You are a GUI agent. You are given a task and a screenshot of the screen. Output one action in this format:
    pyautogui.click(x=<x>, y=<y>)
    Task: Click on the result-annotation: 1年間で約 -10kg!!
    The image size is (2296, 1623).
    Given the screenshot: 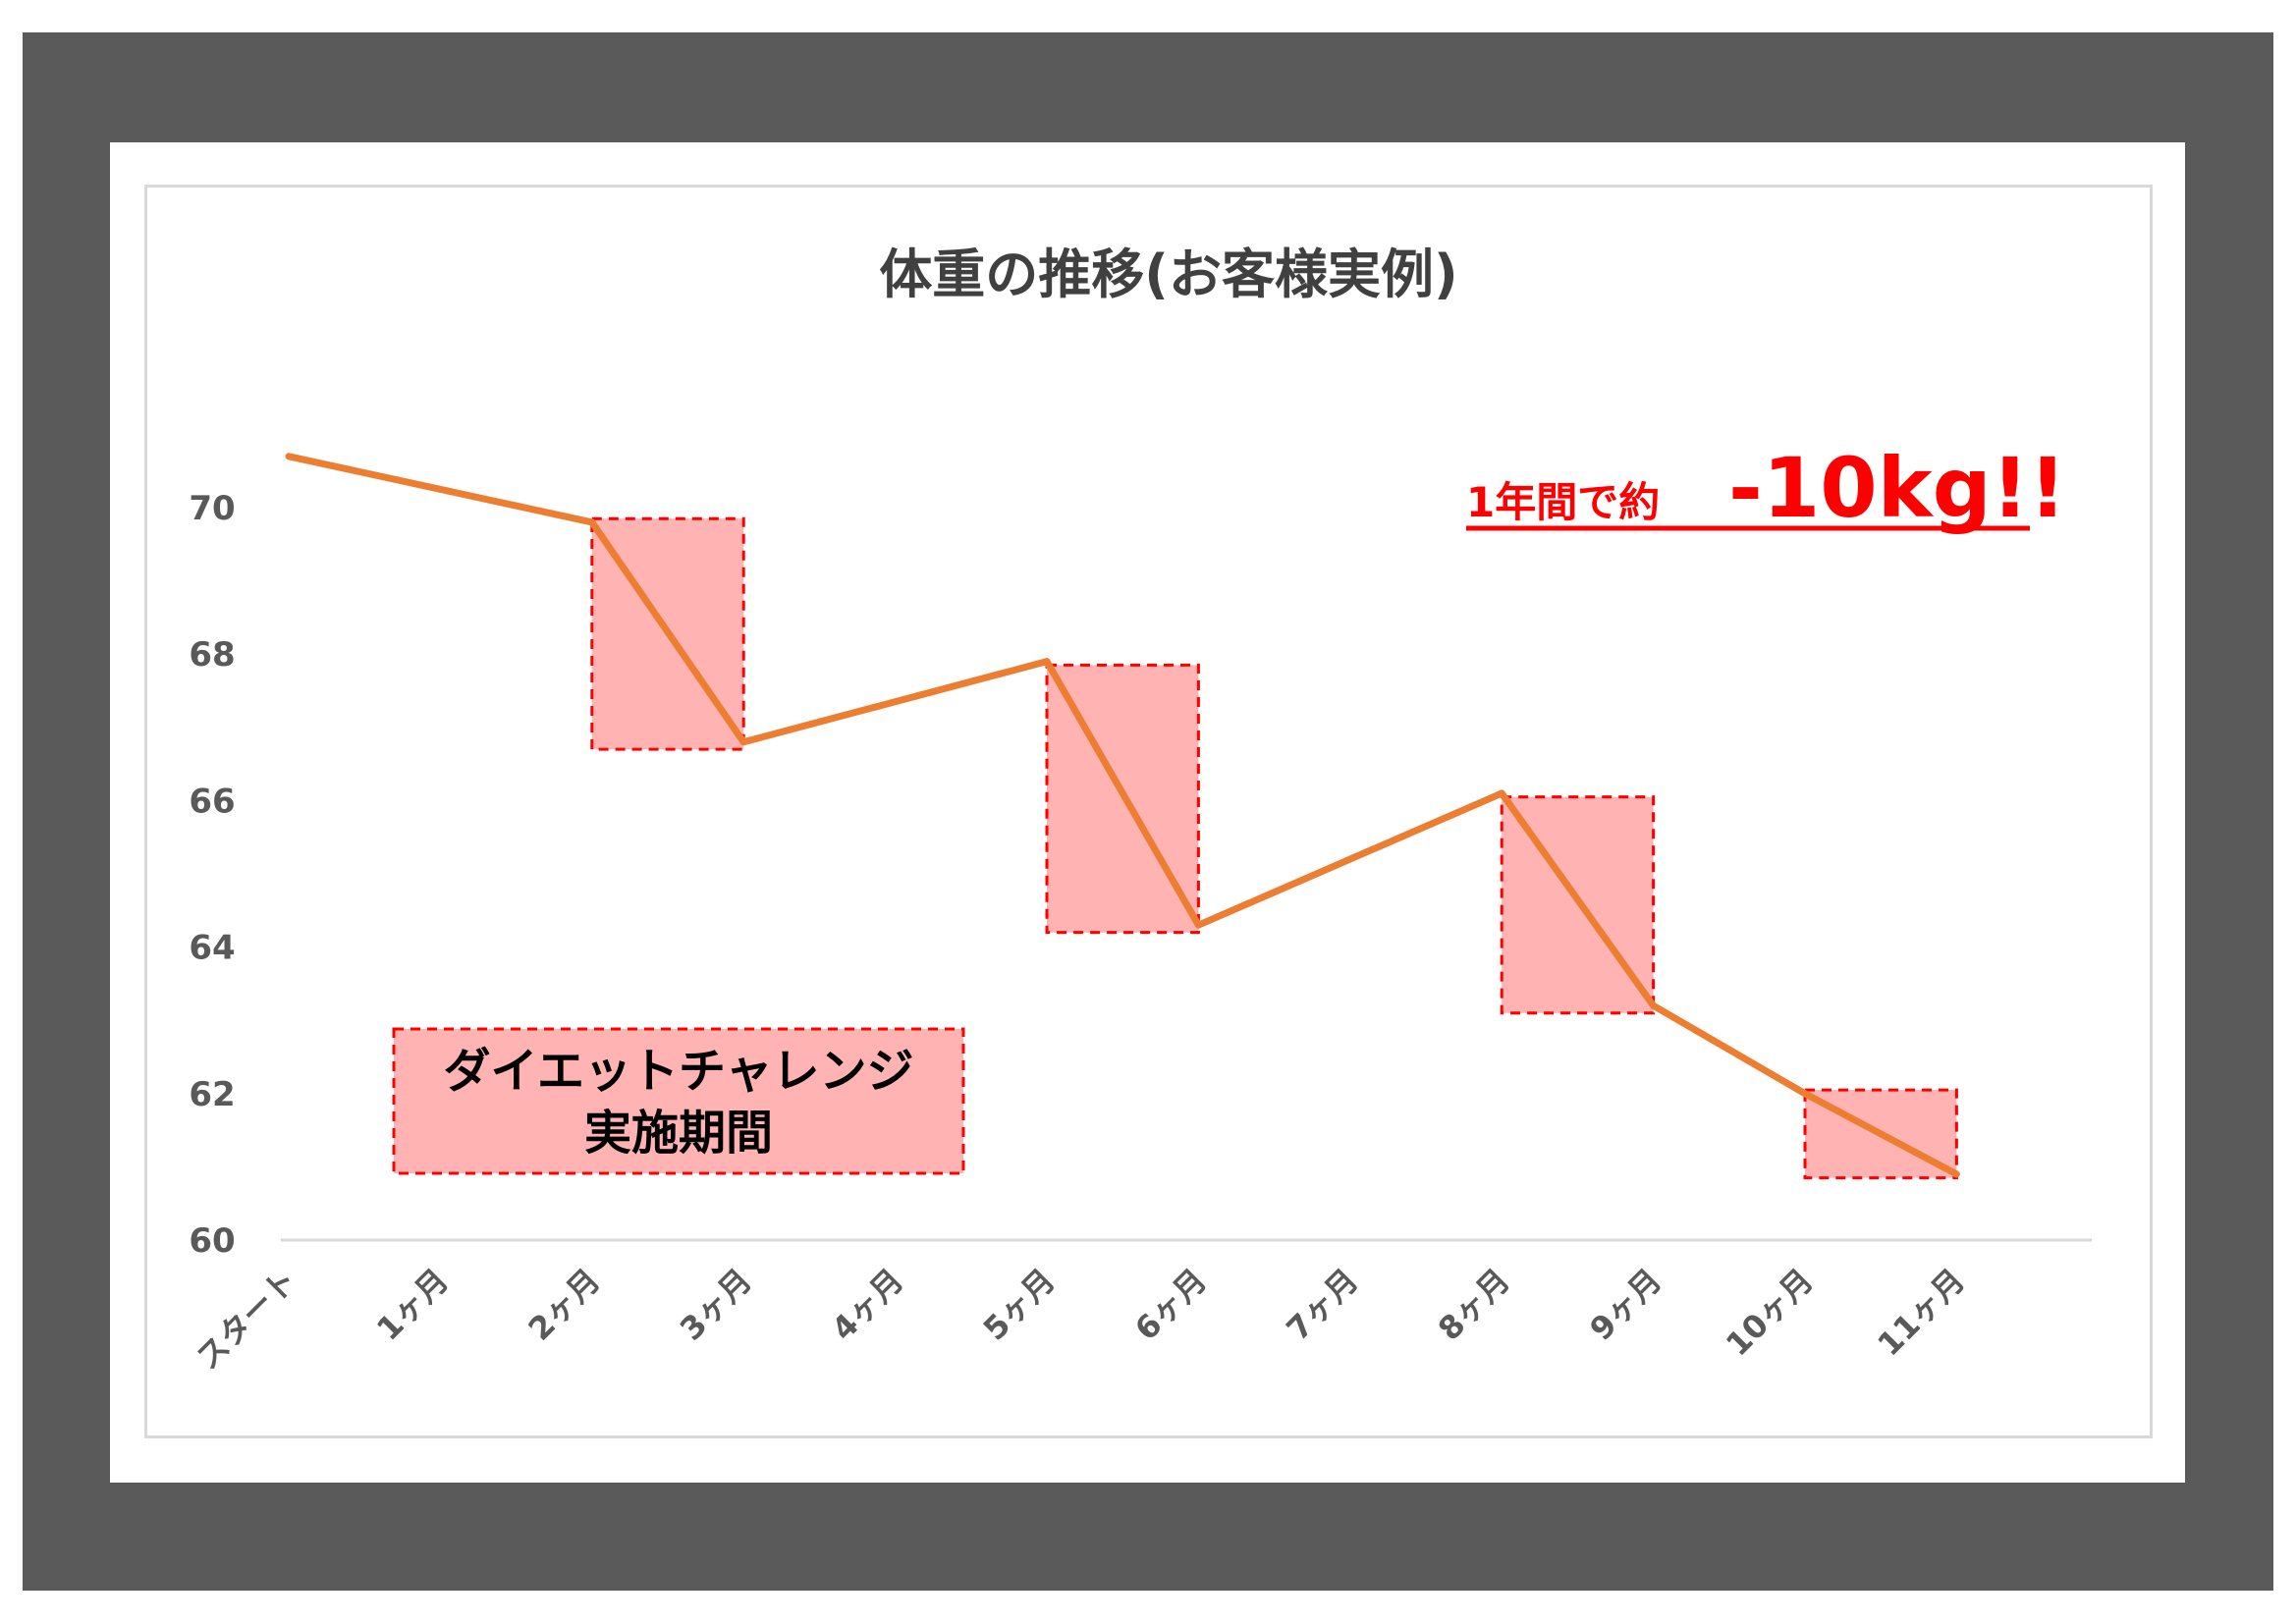 What is the action you would take?
    pyautogui.click(x=1766, y=488)
    